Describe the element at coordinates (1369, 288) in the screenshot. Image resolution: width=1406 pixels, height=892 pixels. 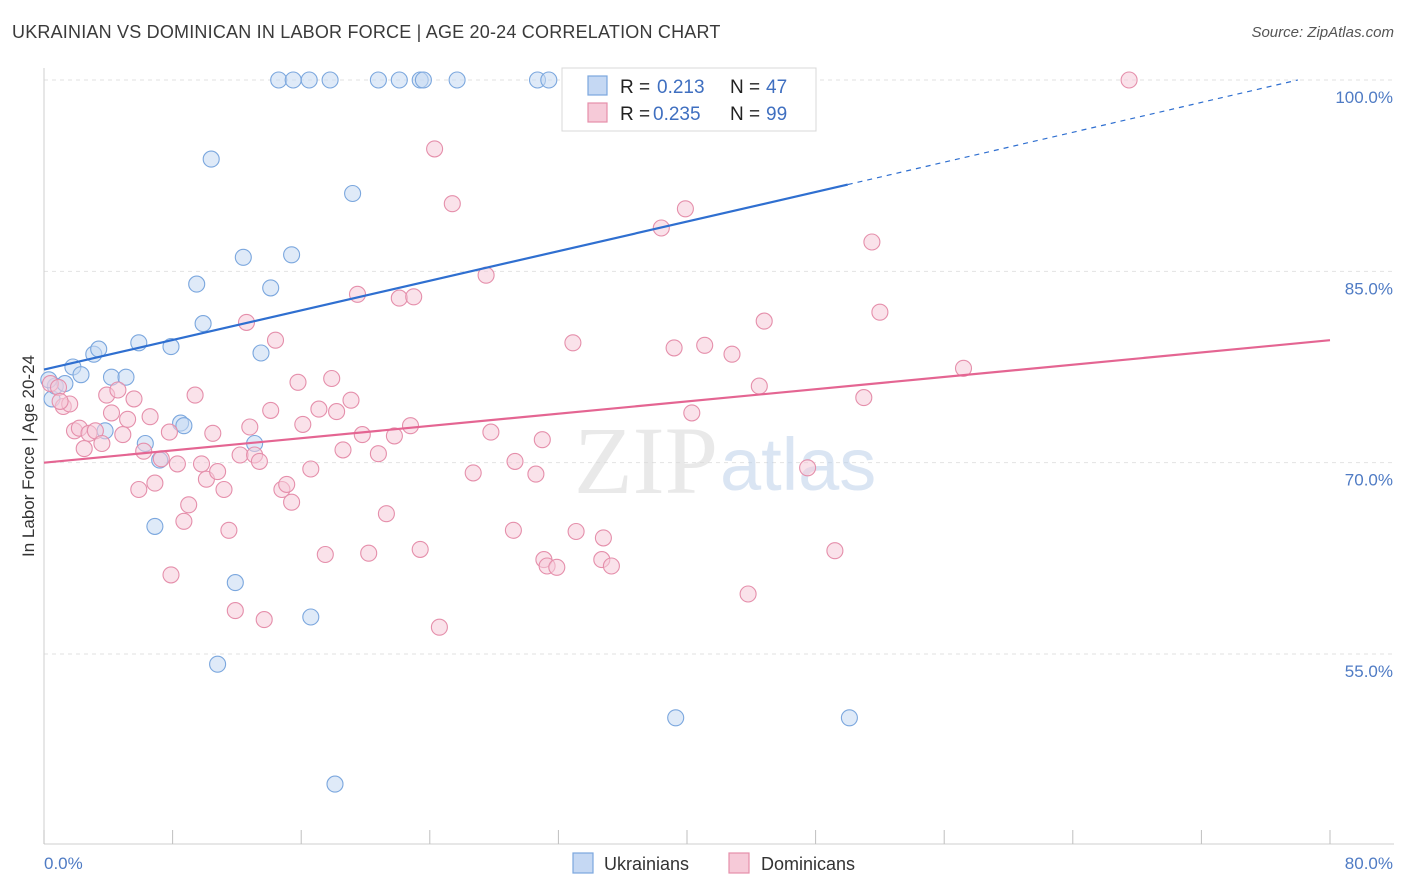
I see `y-tick-label: 85.0%` at that location.